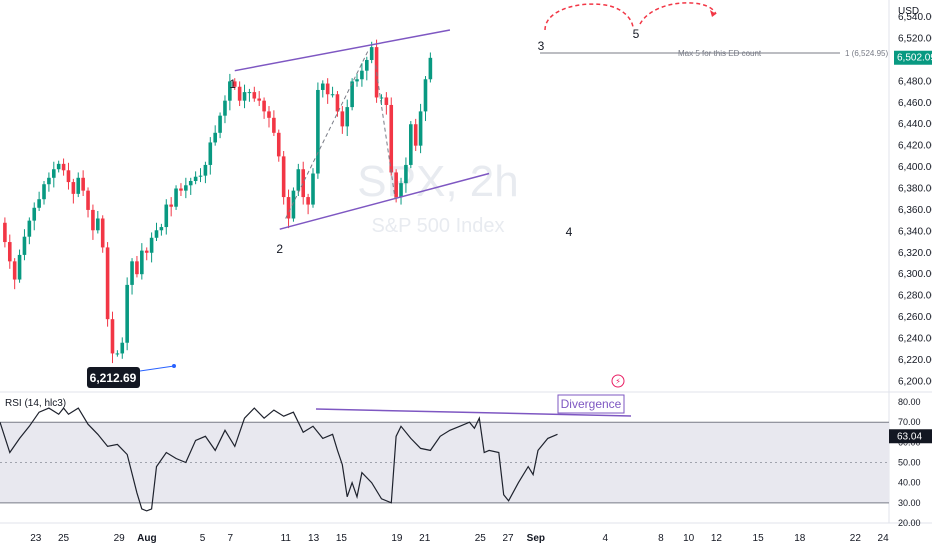  What do you see at coordinates (279, 249) in the screenshot?
I see `wave-label-2: 2` at bounding box center [279, 249].